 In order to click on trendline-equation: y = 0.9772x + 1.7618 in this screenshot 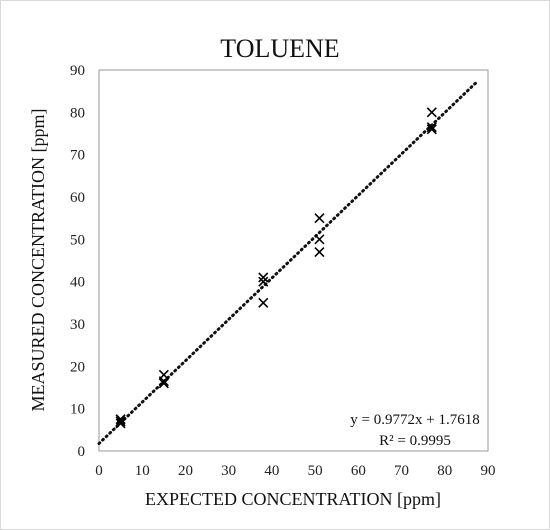, I will do `click(414, 420)`.